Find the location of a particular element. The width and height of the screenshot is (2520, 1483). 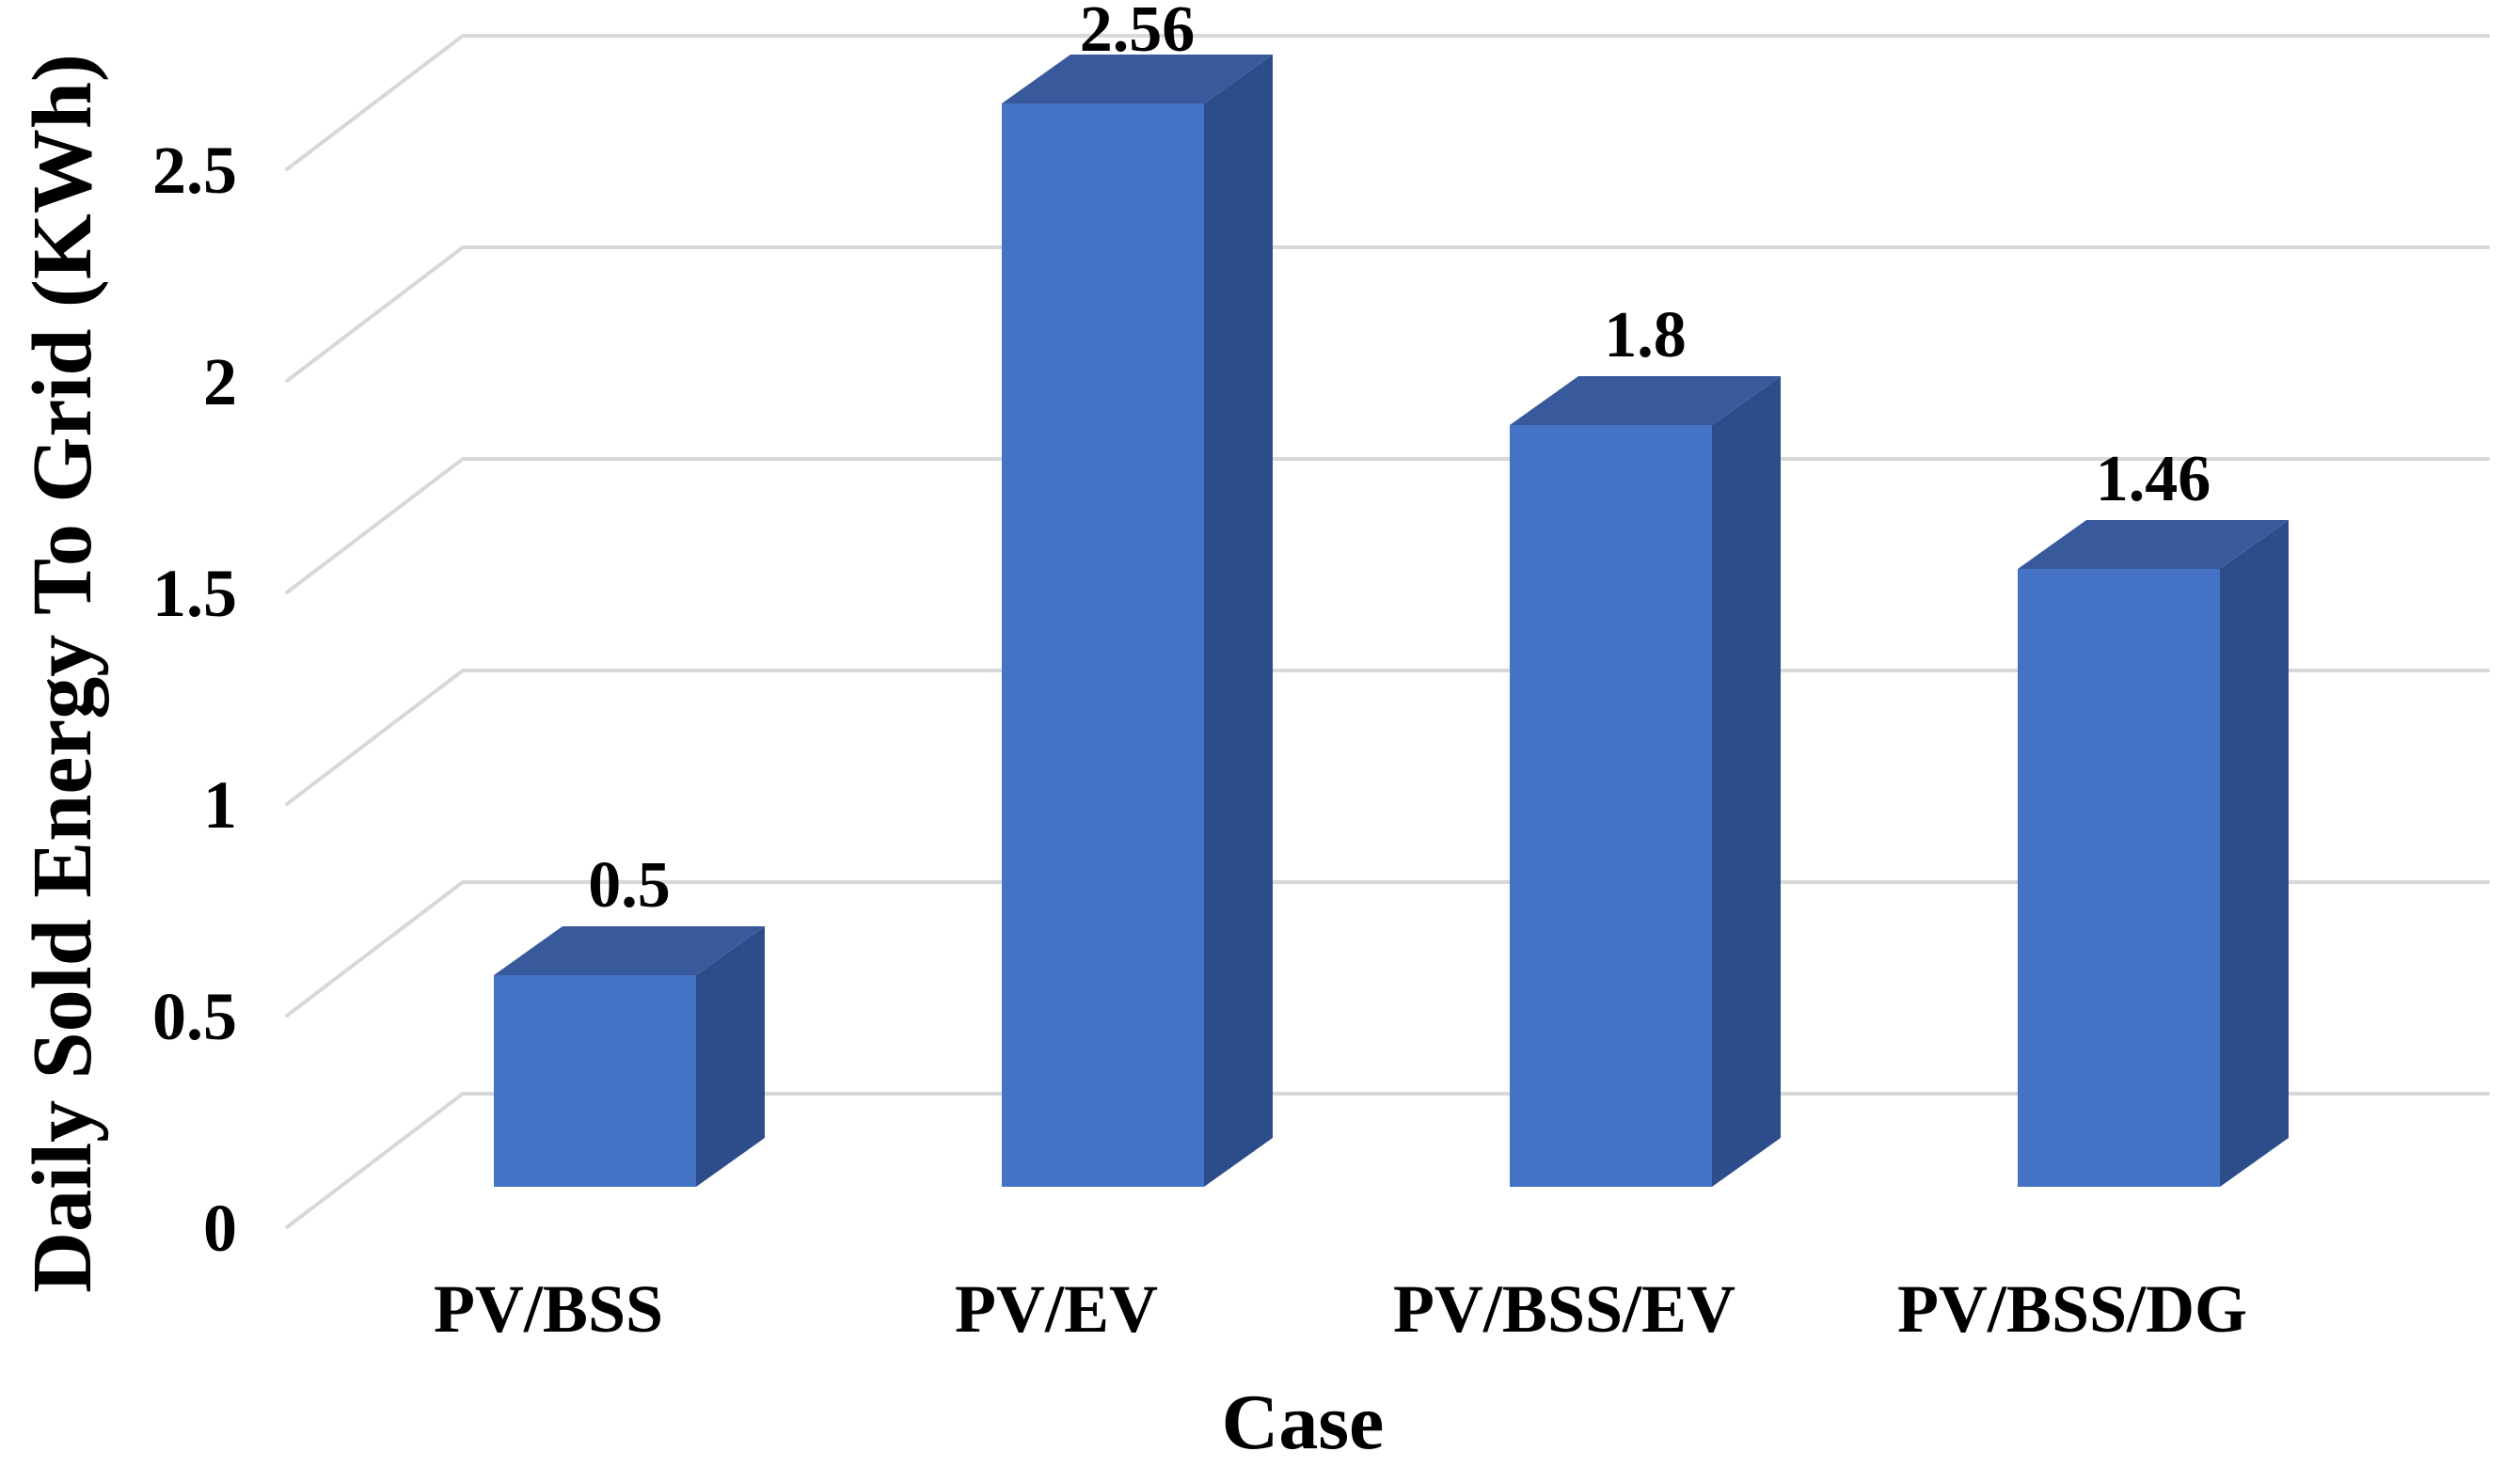

bar-group-pv-bss-ev: 1.8 PV/BSS/EV is located at coordinates (1587, 823).